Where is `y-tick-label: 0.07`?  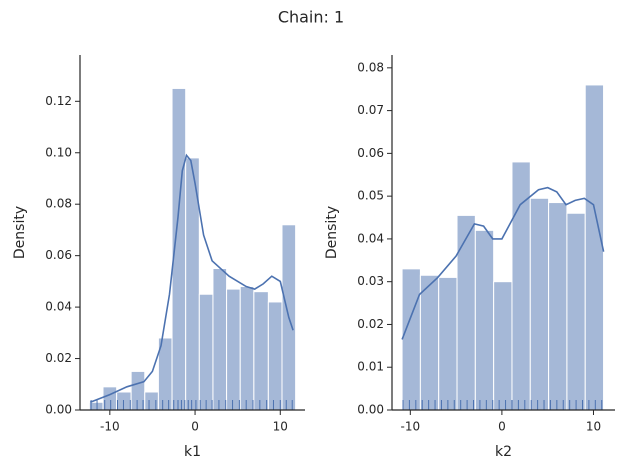
y-tick-label: 0.07 is located at coordinates (370, 110).